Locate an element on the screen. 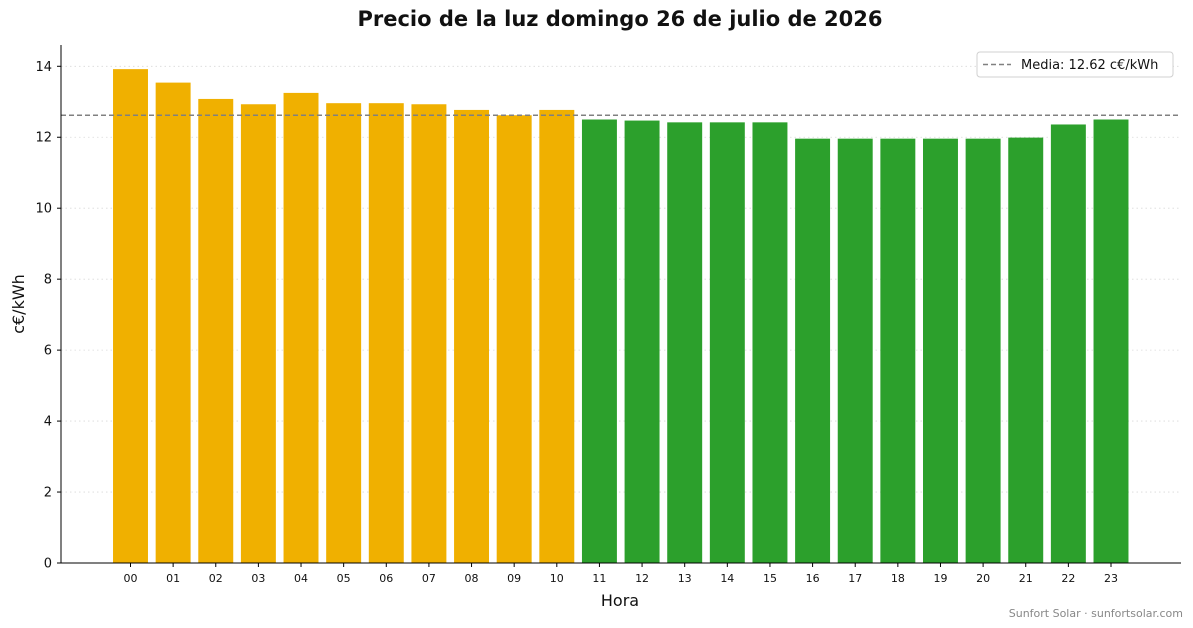  legend-box is located at coordinates (1075, 64).